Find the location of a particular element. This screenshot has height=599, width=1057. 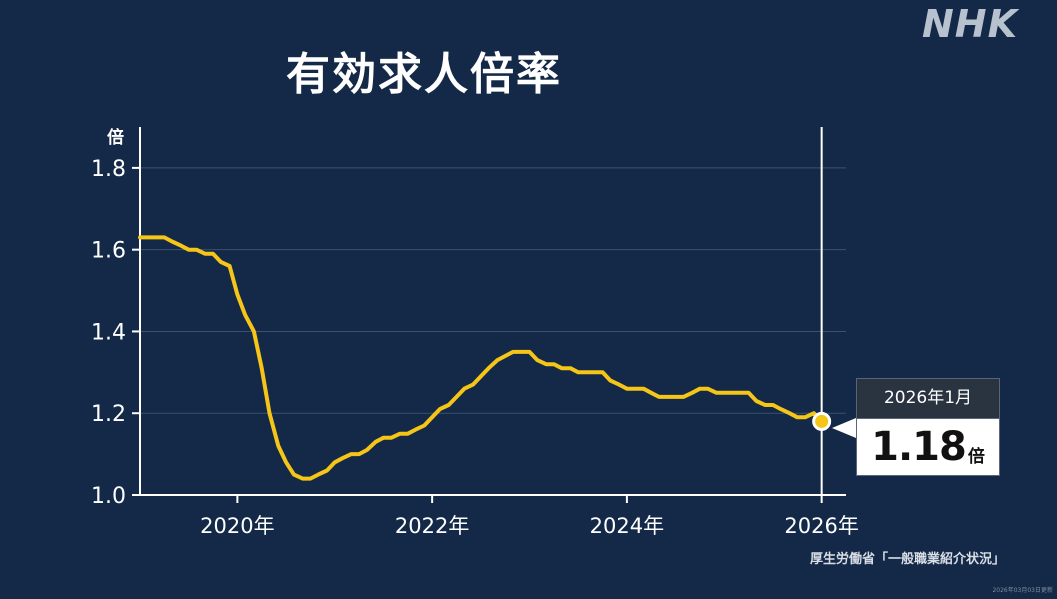

callout-unit: 倍 is located at coordinates (976, 456).